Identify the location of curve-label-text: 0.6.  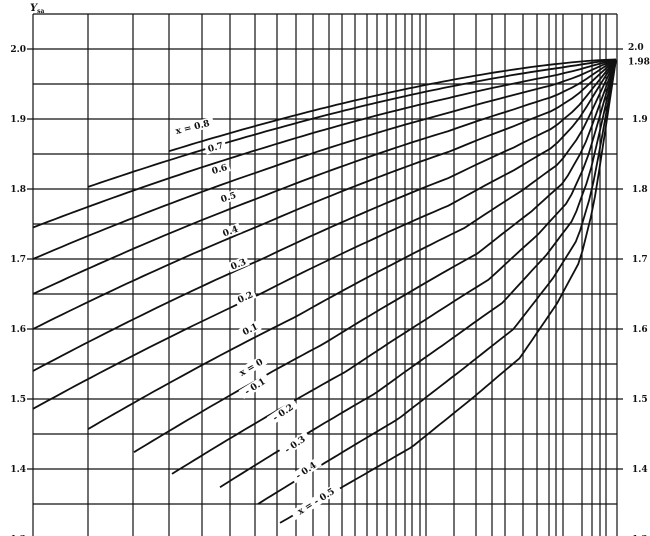
(220, 170).